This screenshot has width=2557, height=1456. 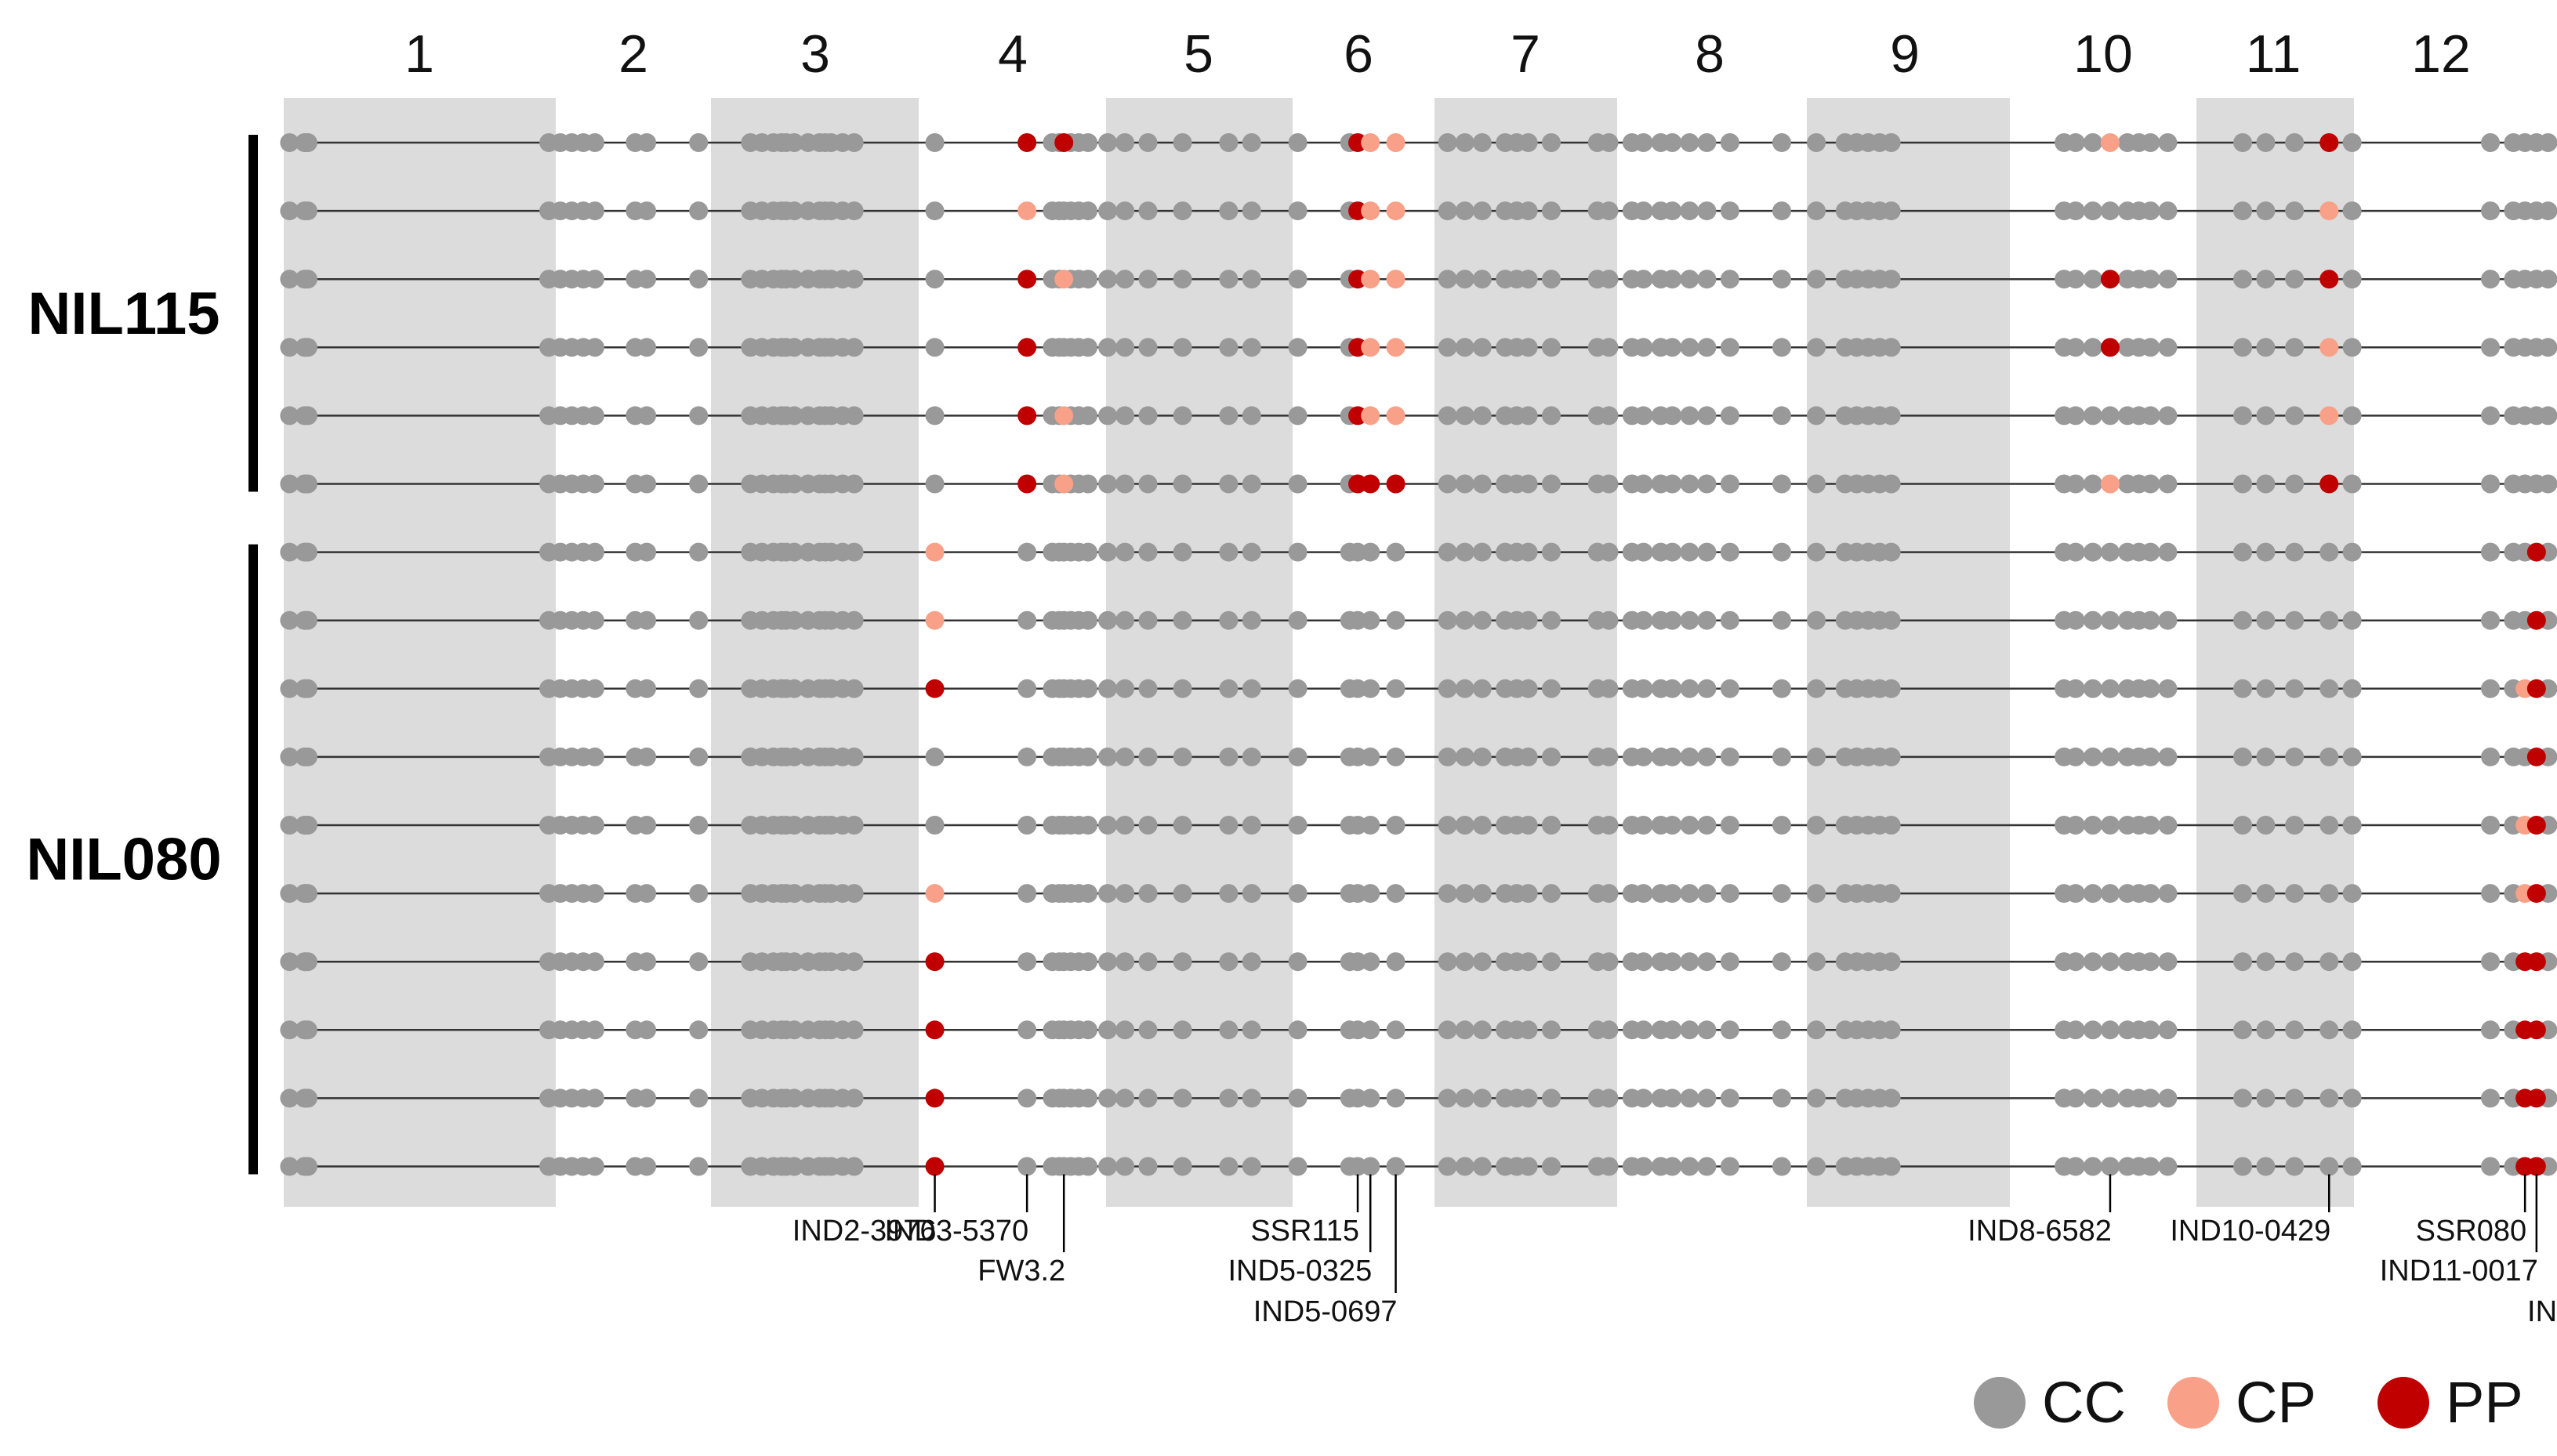 I want to click on marker-label-fw3.2: FW3.2, so click(x=1021, y=1271).